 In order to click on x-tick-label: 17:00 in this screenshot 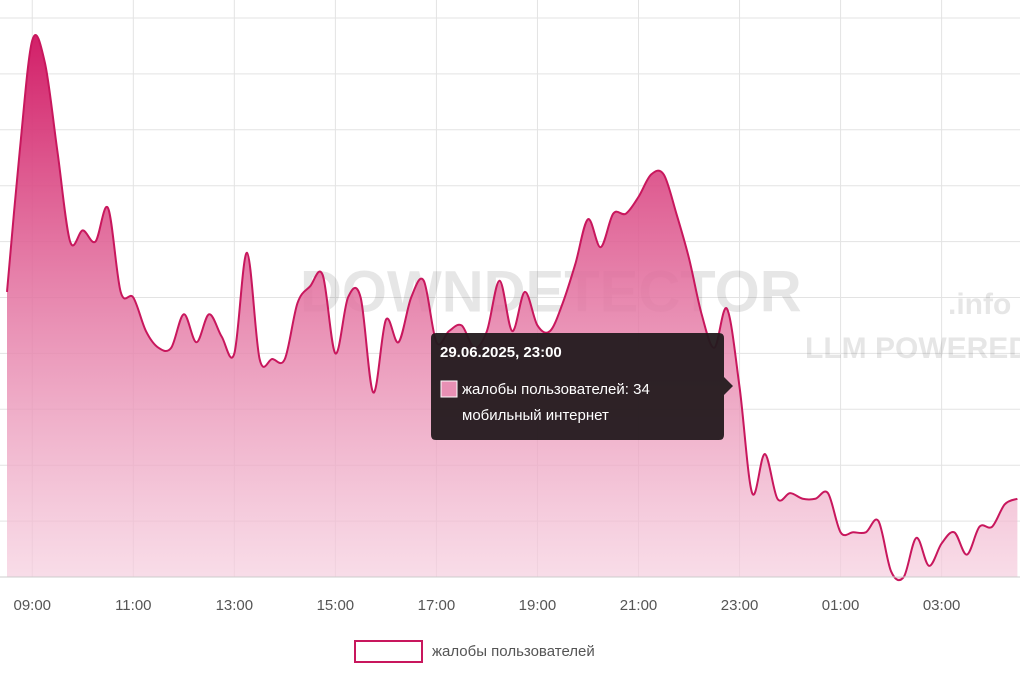, I will do `click(437, 605)`.